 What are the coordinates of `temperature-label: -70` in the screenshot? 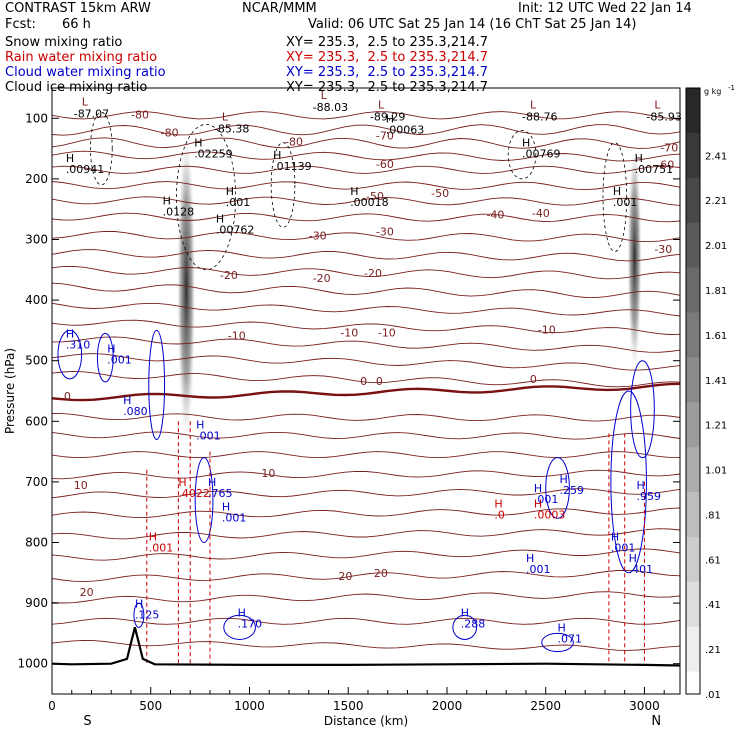 It's located at (669, 148).